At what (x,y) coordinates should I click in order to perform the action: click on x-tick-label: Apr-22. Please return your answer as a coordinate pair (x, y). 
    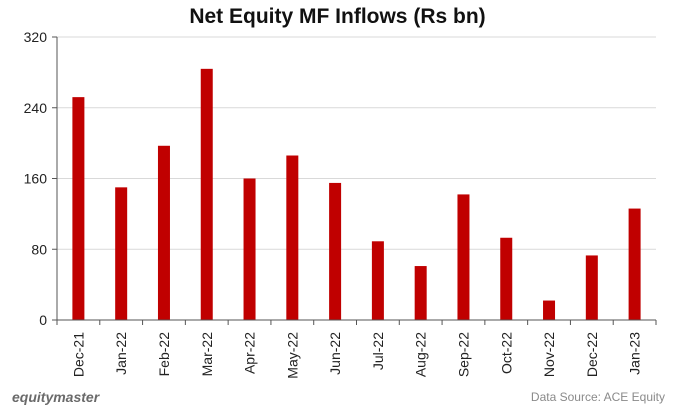
    Looking at the image, I should click on (250, 353).